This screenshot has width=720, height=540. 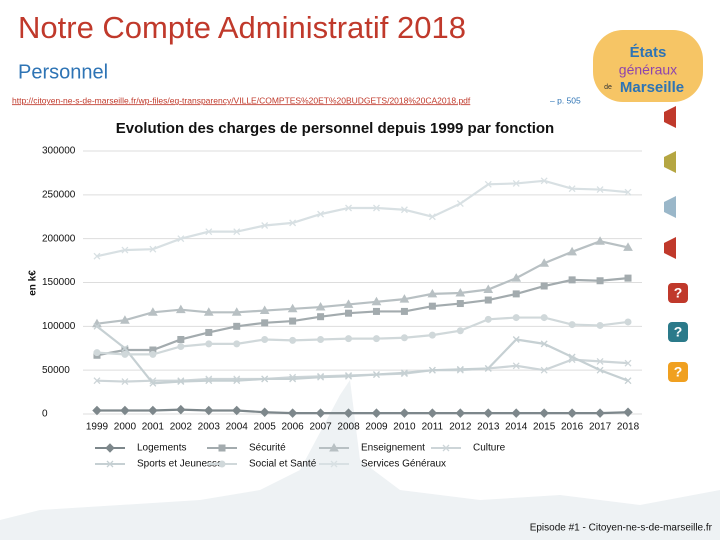 What do you see at coordinates (265, 427) in the screenshot?
I see `x-tick-label: 2005` at bounding box center [265, 427].